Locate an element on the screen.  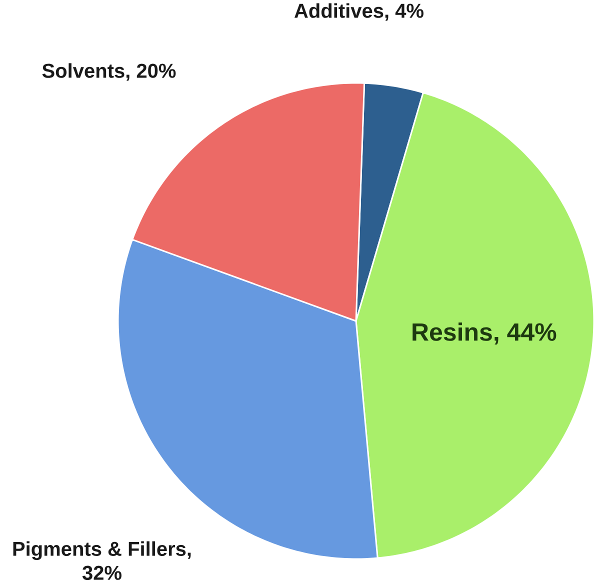
data-label: Additives, 4% is located at coordinates (359, 12).